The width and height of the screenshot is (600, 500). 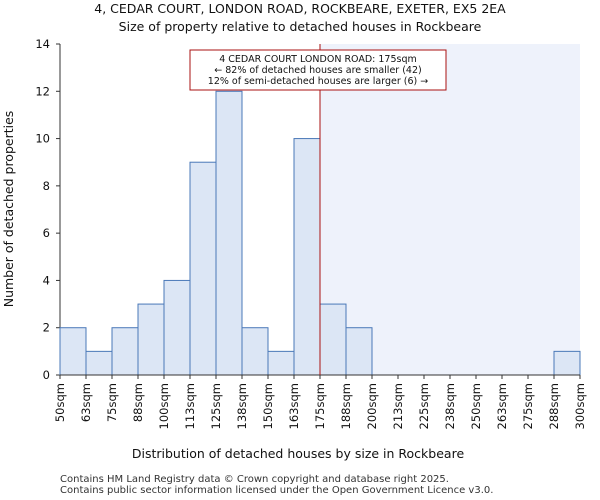 What do you see at coordinates (307, 257) in the screenshot?
I see `bar-163sqm` at bounding box center [307, 257].